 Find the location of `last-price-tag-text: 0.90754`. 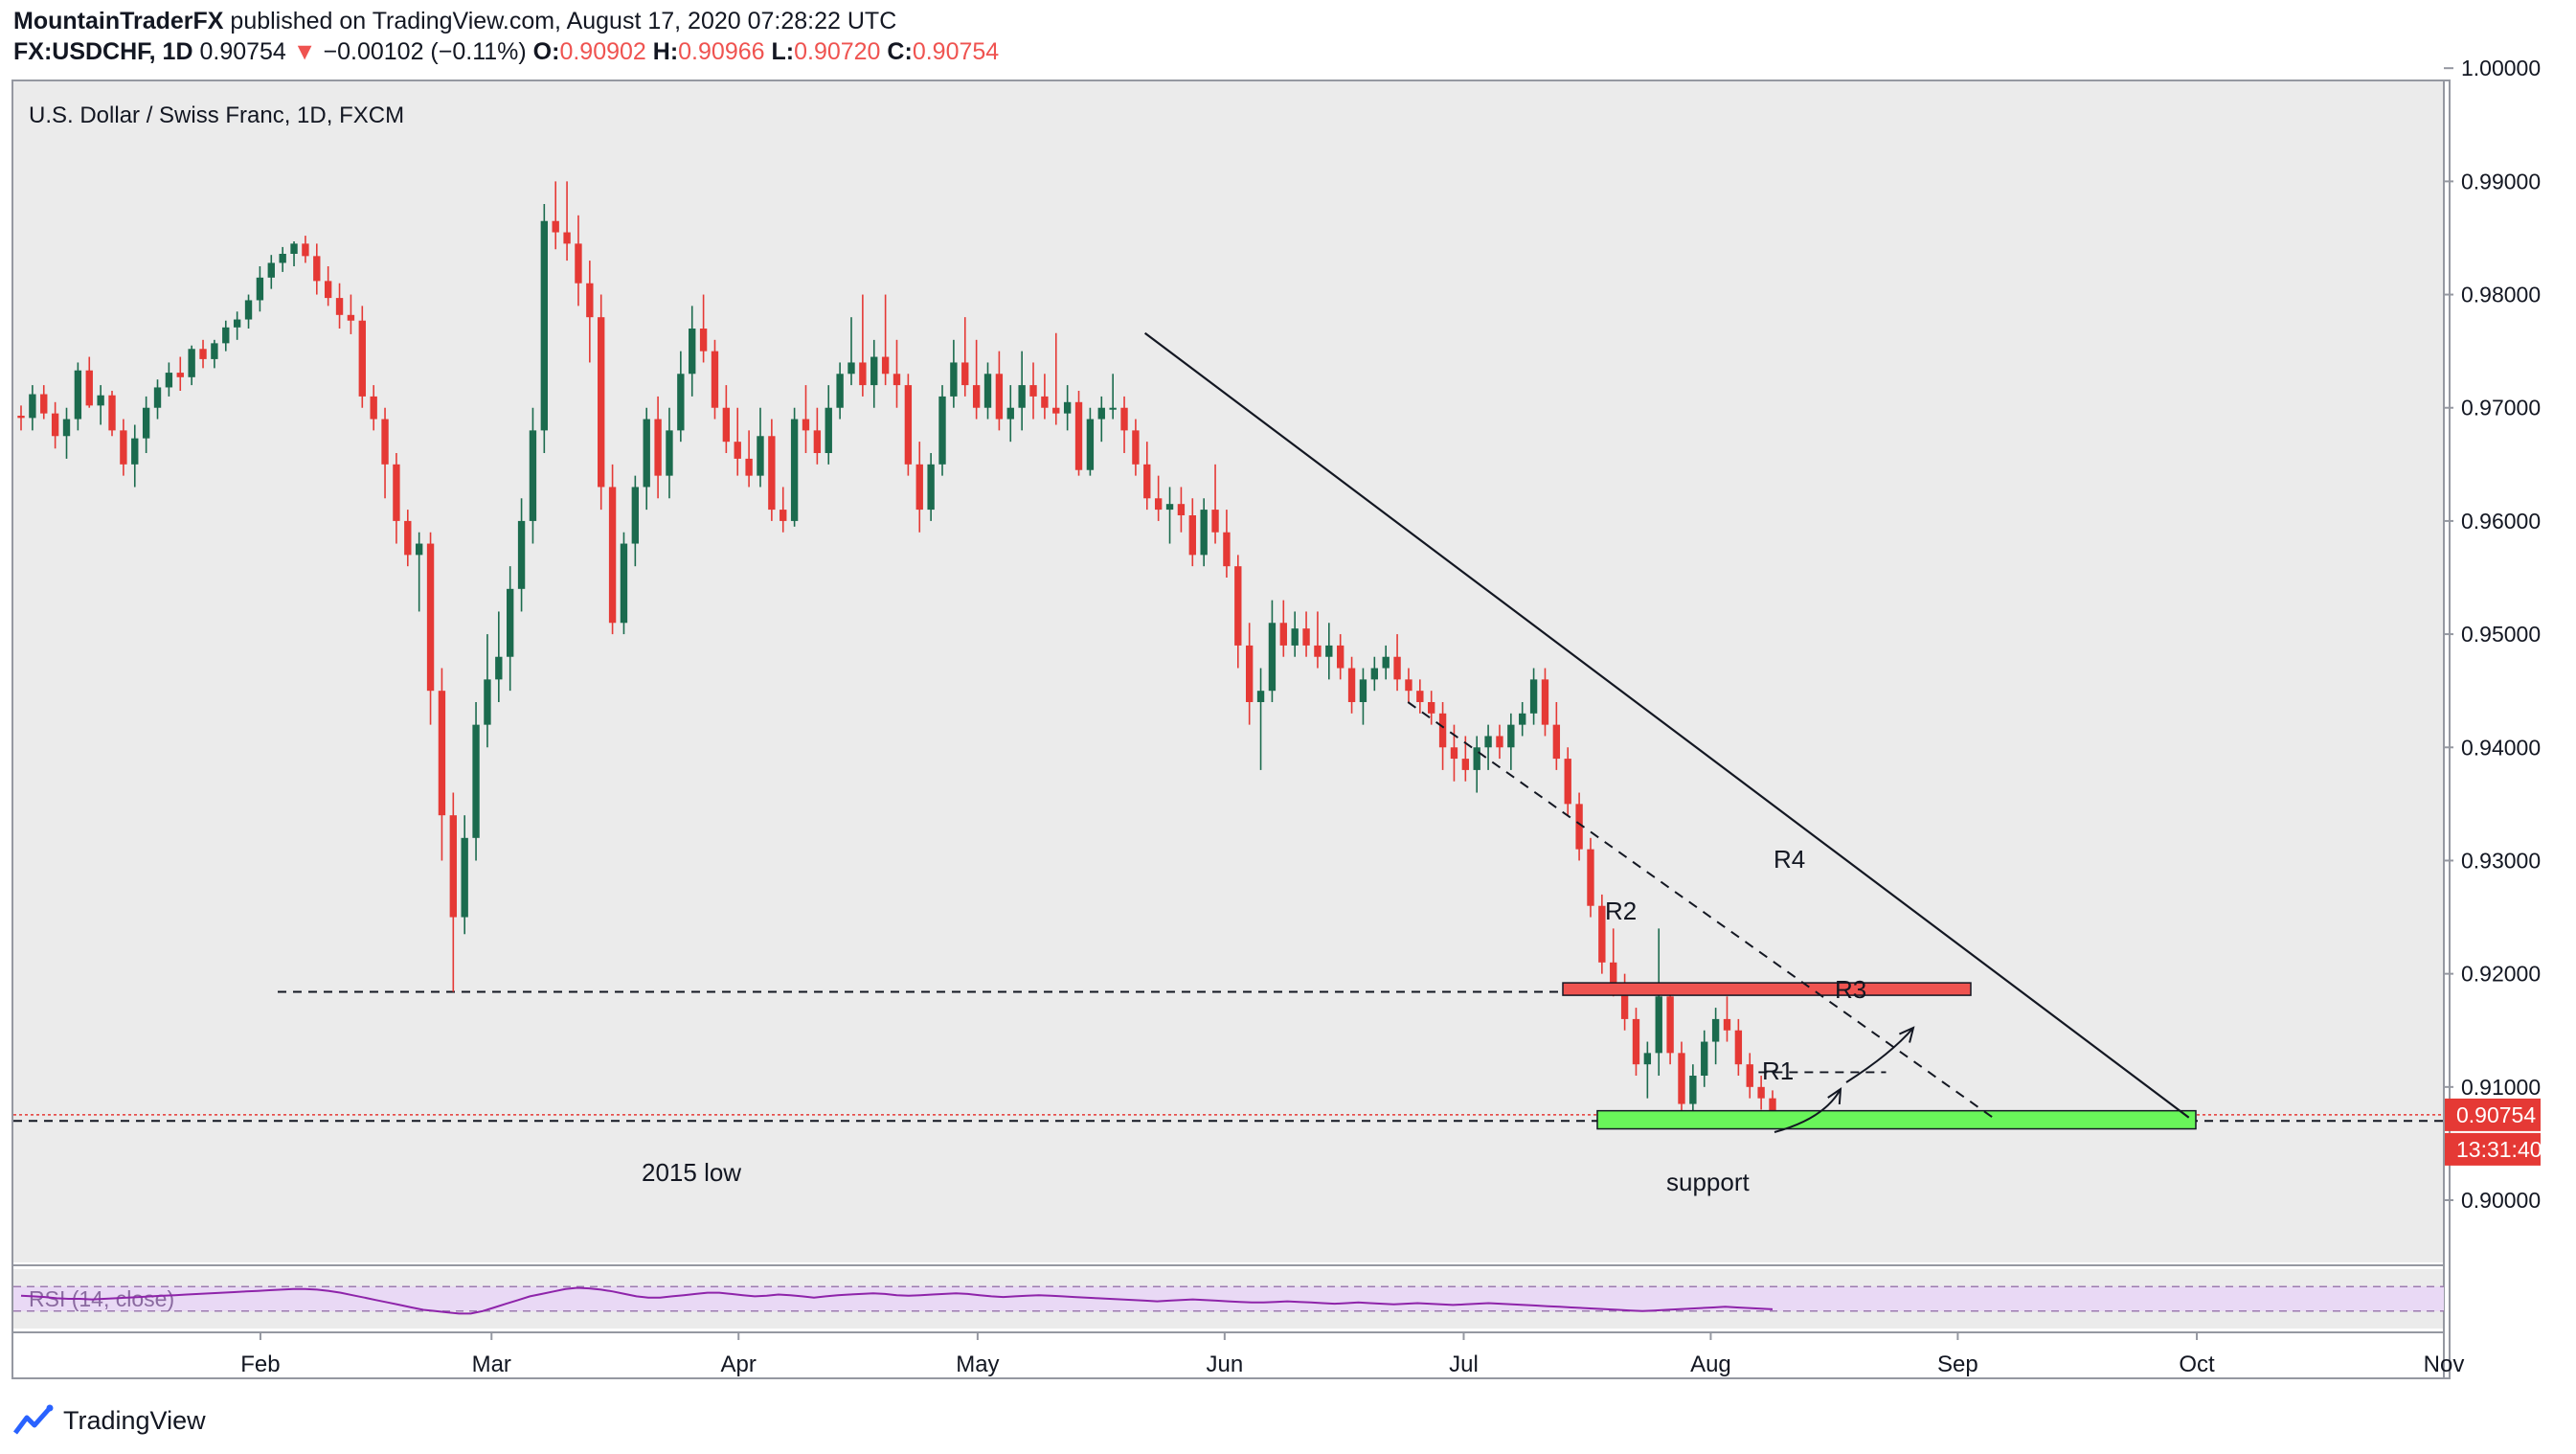

last-price-tag-text: 0.90754 is located at coordinates (2496, 1114).